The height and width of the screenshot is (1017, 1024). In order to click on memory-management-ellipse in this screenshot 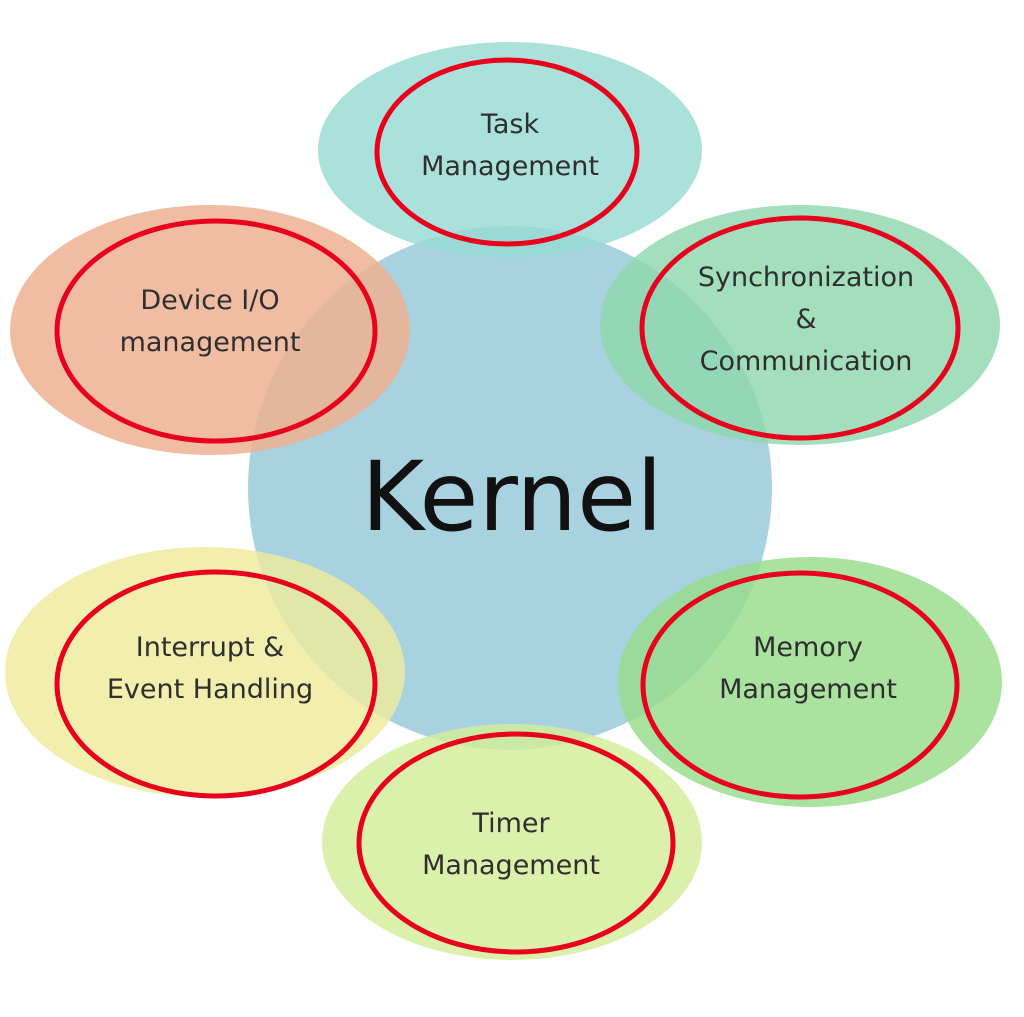, I will do `click(810, 682)`.